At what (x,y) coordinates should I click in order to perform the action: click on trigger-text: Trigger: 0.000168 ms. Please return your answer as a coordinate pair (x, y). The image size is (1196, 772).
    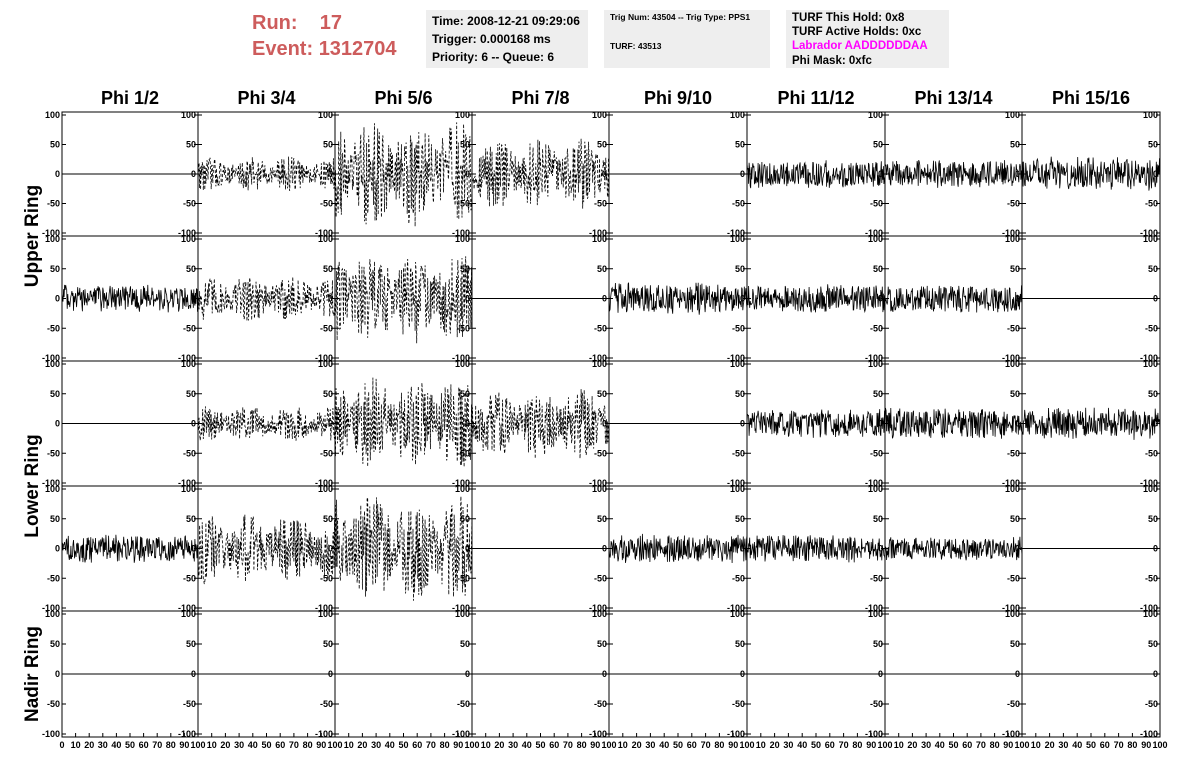
    Looking at the image, I should click on (491, 39).